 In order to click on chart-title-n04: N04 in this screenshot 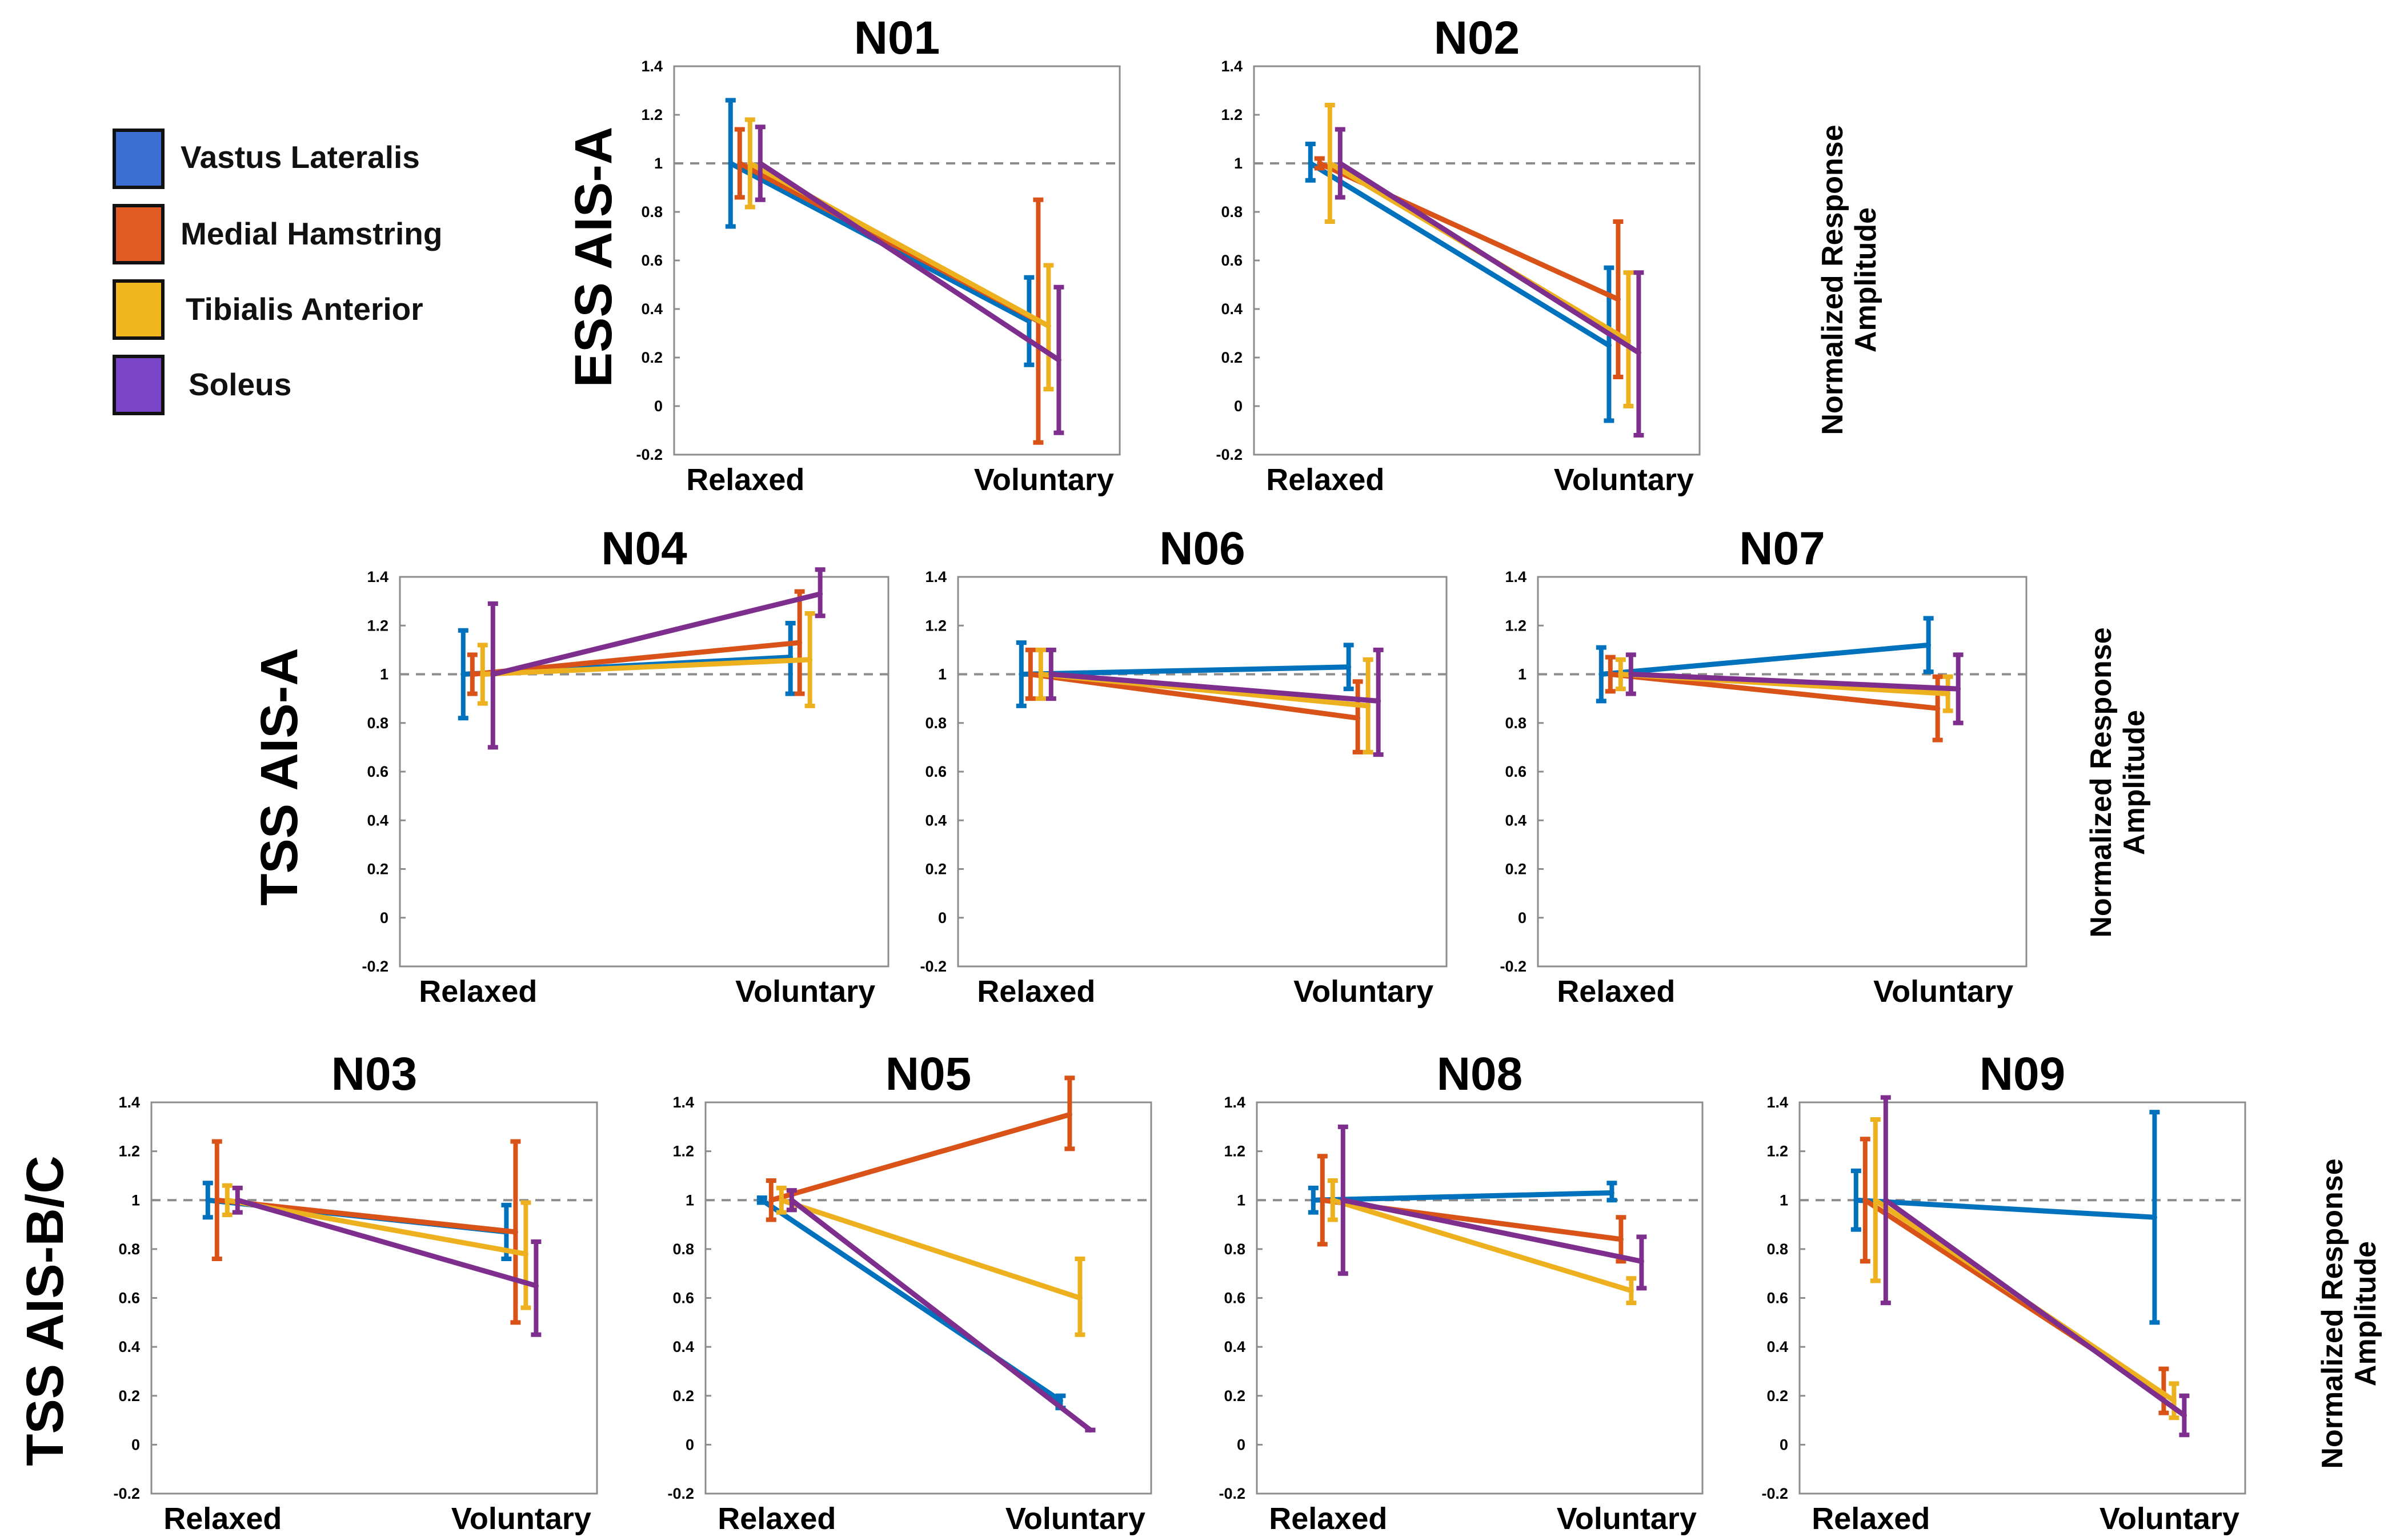, I will do `click(644, 549)`.